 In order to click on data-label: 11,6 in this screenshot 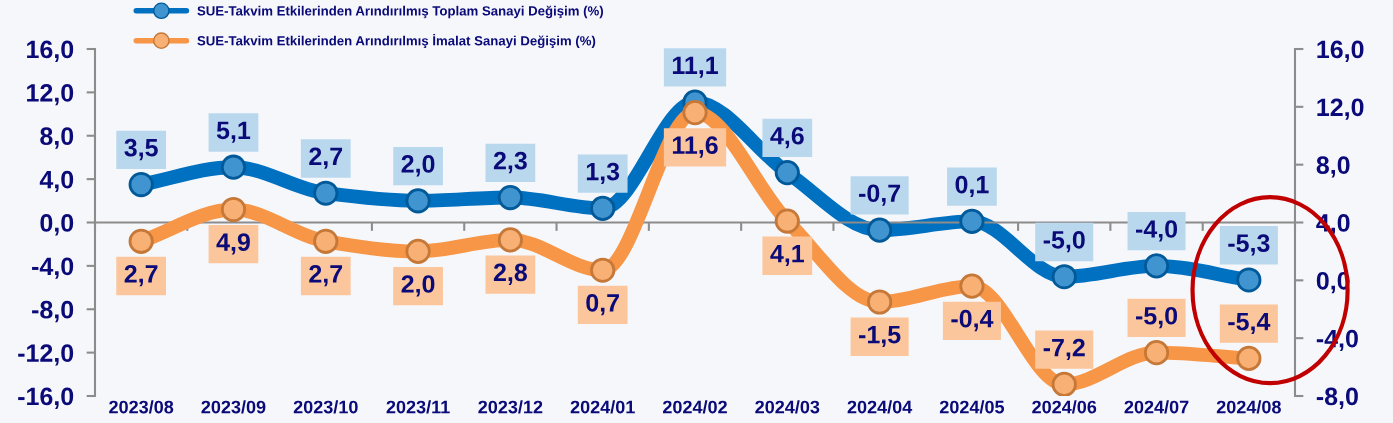, I will do `click(695, 147)`.